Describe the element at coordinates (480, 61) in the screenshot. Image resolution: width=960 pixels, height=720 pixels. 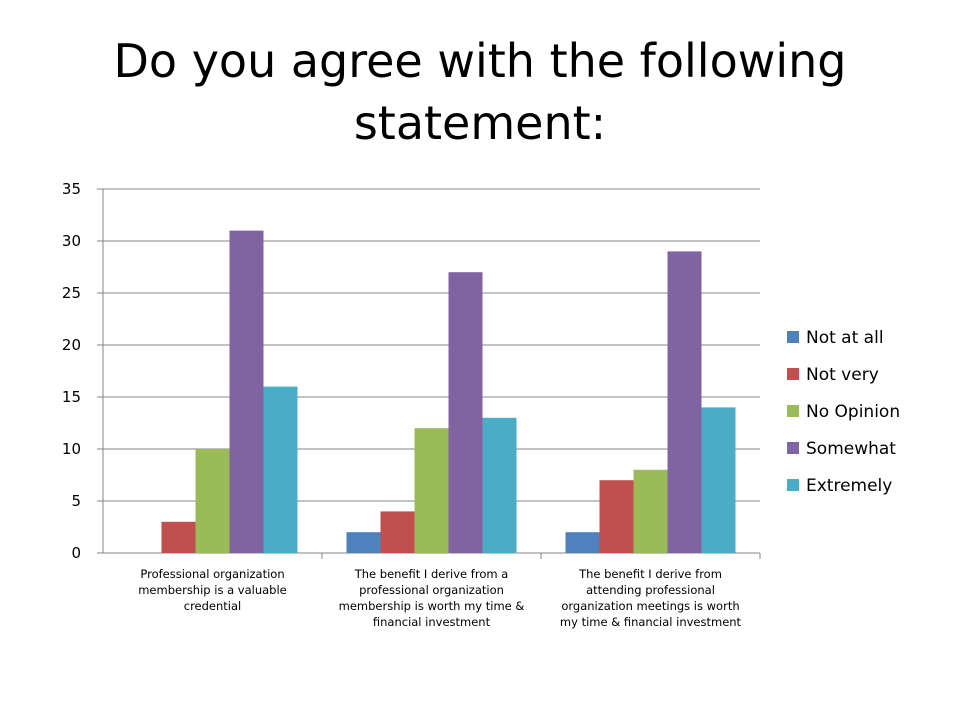
I see `title-line-1: Do you agree with the following` at that location.